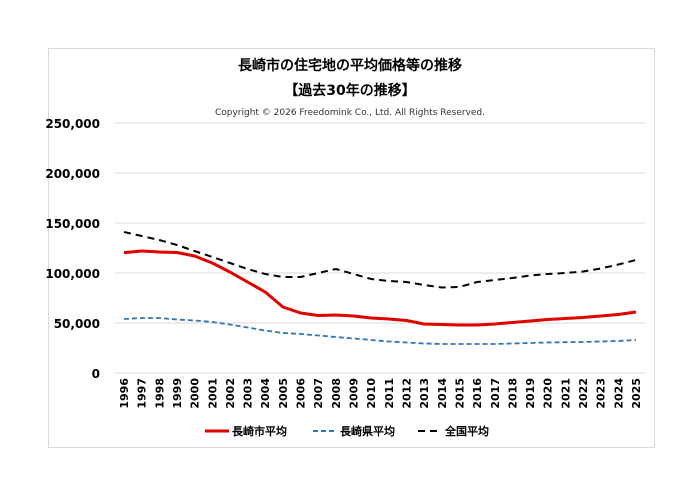 Image resolution: width=700 pixels, height=495 pixels. I want to click on legend-label: 全国平均, so click(466, 431).